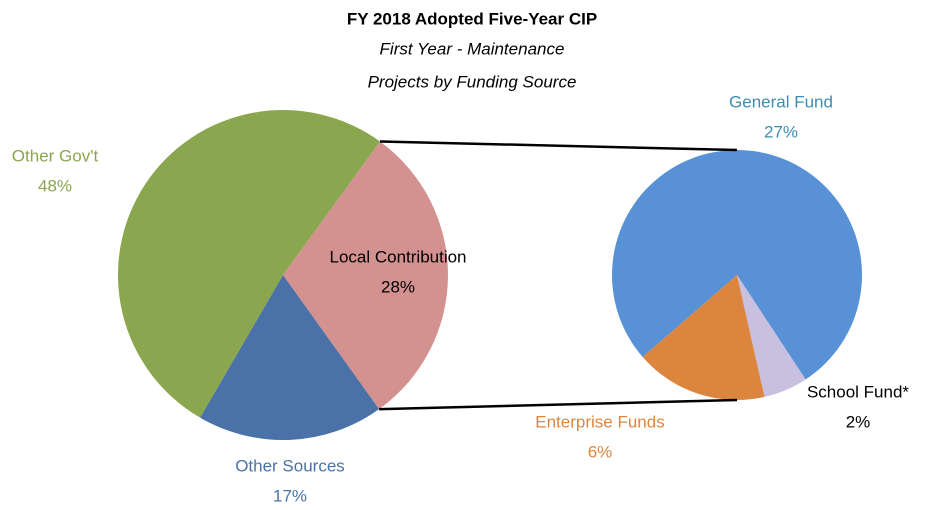 The image size is (945, 510). Describe the element at coordinates (472, 18) in the screenshot. I see `chart-title: FY 2018 Adopted Five-Year CIP` at that location.